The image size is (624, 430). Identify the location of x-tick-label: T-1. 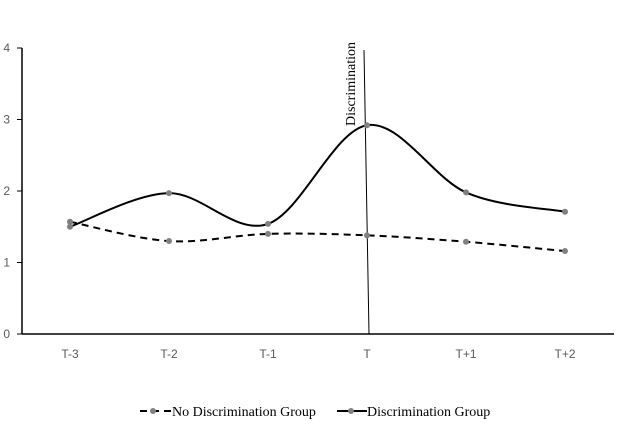
(268, 354).